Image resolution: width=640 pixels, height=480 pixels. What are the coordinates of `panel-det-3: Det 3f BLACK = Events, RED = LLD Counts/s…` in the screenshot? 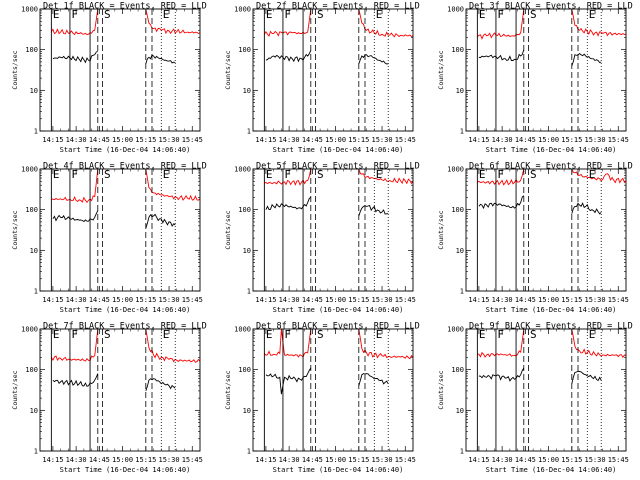 It's located at (535, 78).